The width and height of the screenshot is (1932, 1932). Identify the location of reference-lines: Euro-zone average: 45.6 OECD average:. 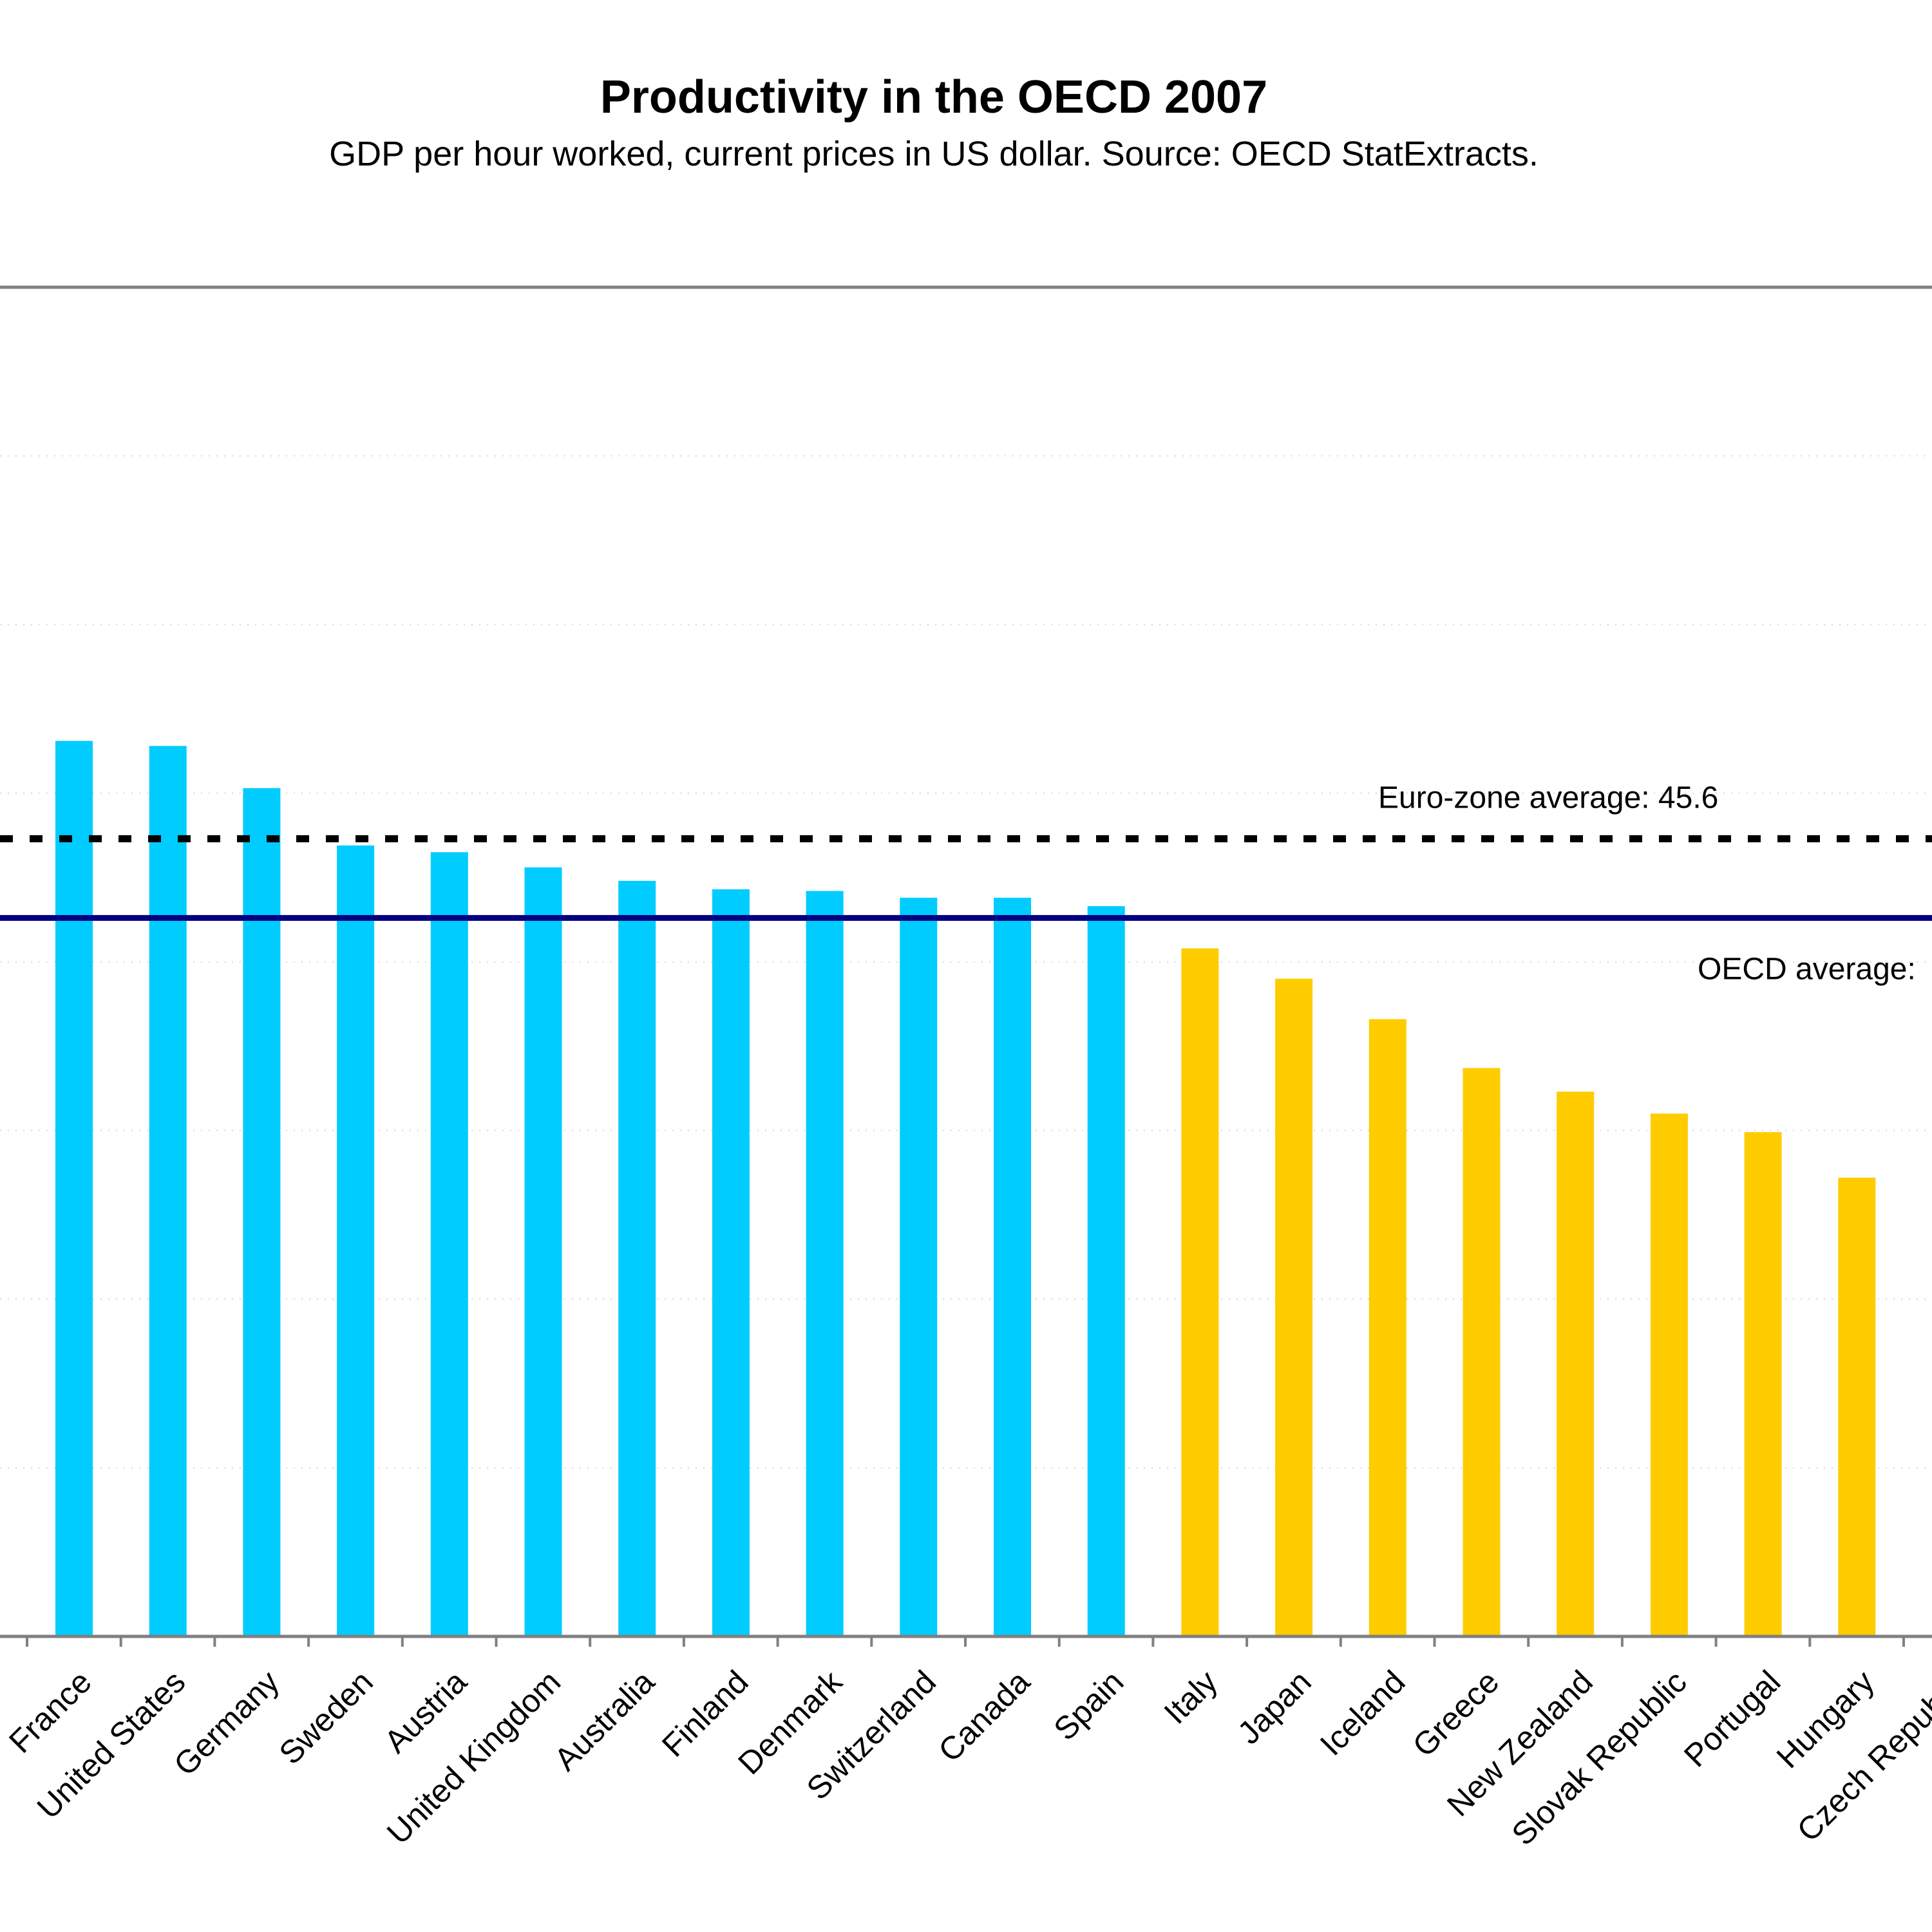
(966, 883).